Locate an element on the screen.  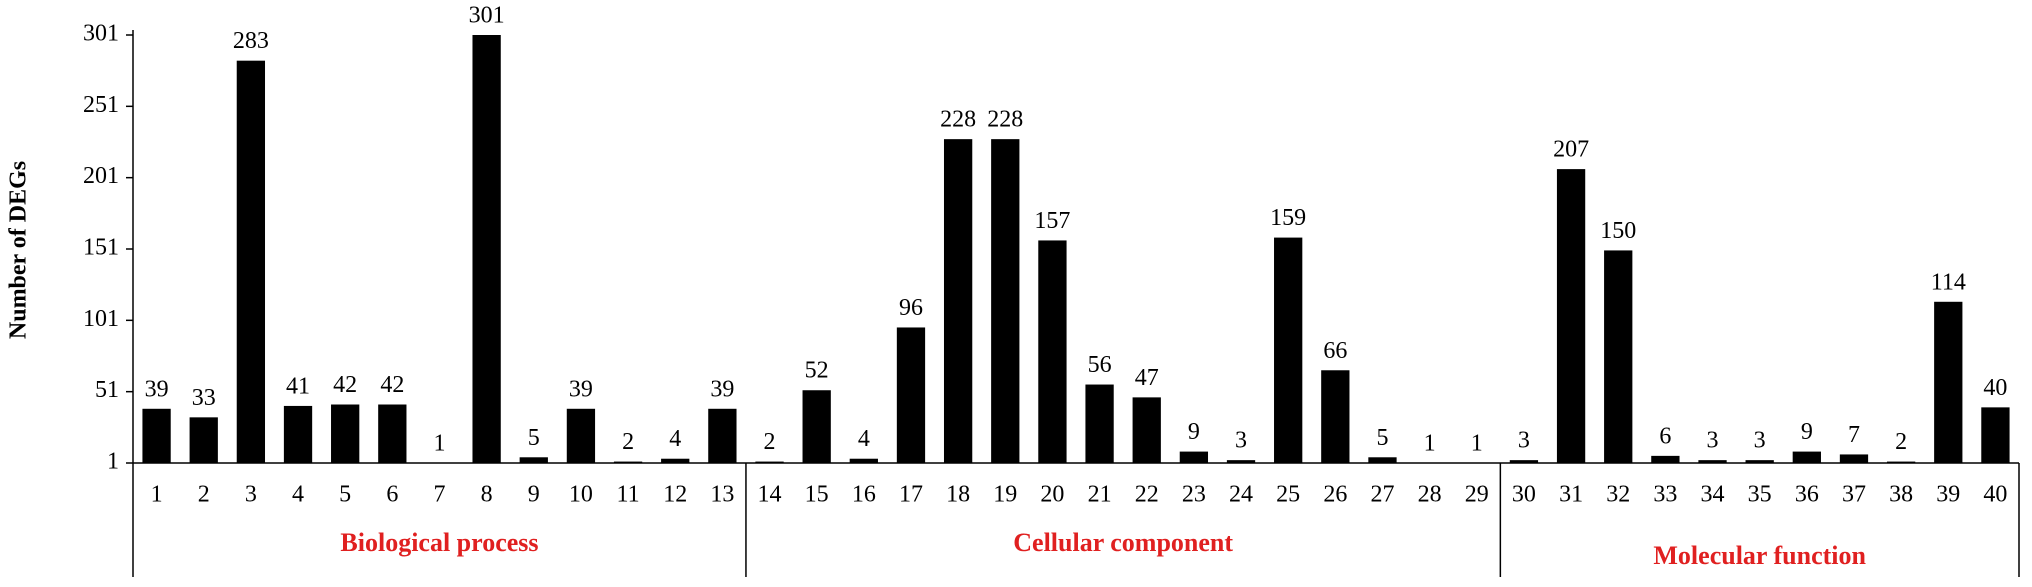
value-label: 157 is located at coordinates (1052, 221).